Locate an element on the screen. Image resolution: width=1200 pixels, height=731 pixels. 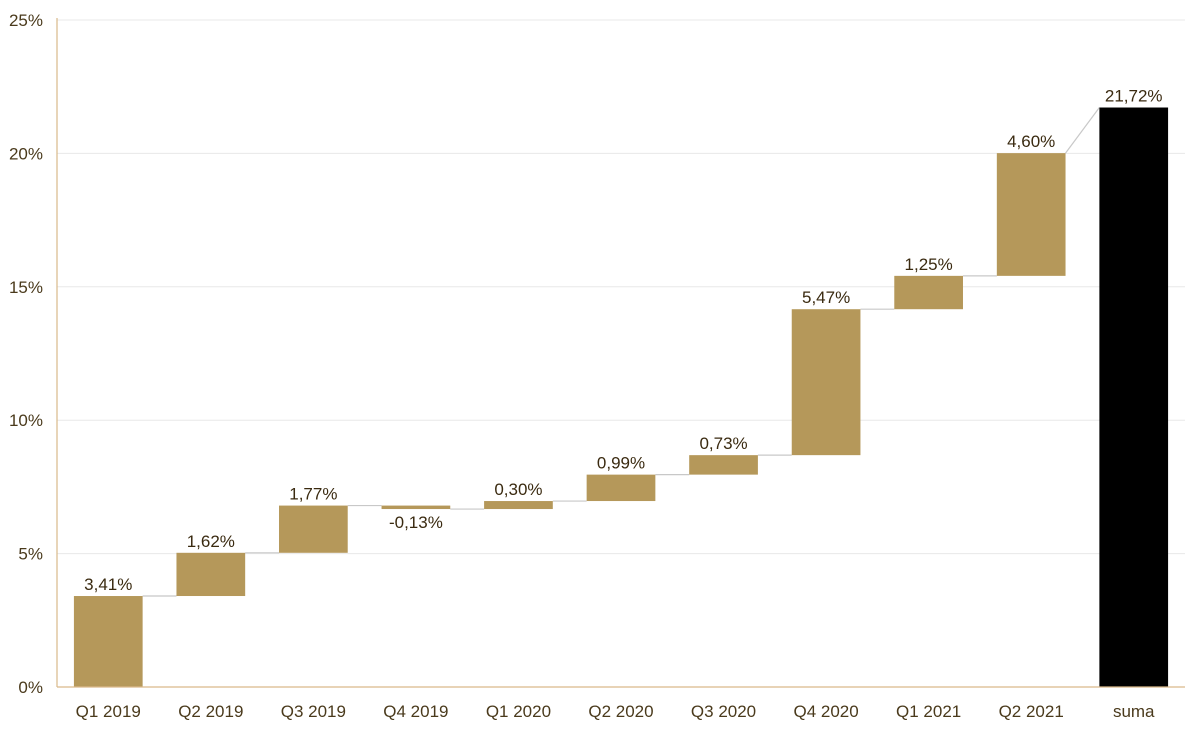
data-label: 0,73% is located at coordinates (723, 443).